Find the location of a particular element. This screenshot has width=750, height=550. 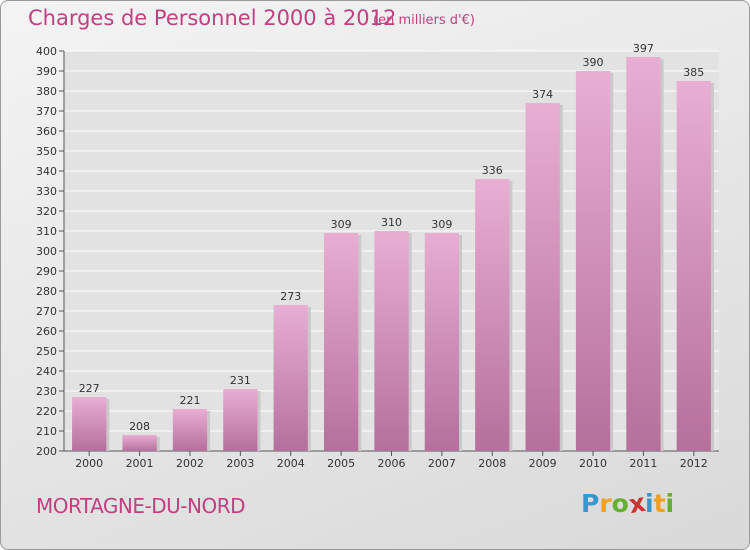

y-tick-label: 340 is located at coordinates (46, 171).